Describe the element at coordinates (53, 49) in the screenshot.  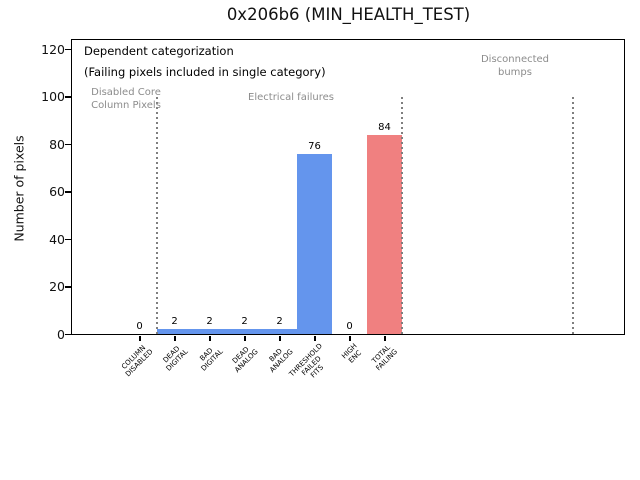
I see `y-tick-label: 120` at that location.